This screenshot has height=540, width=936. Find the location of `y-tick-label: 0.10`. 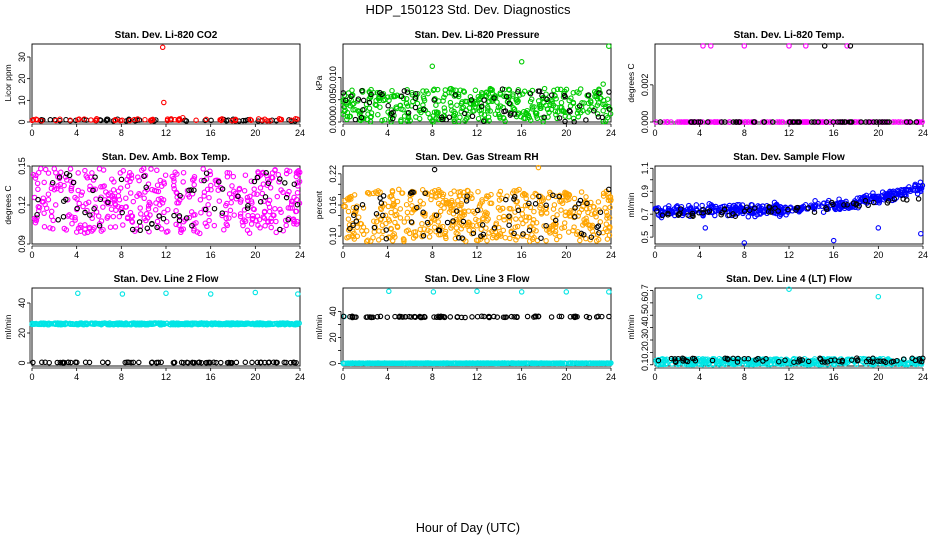

y-tick-label: 0.10 is located at coordinates (333, 236).